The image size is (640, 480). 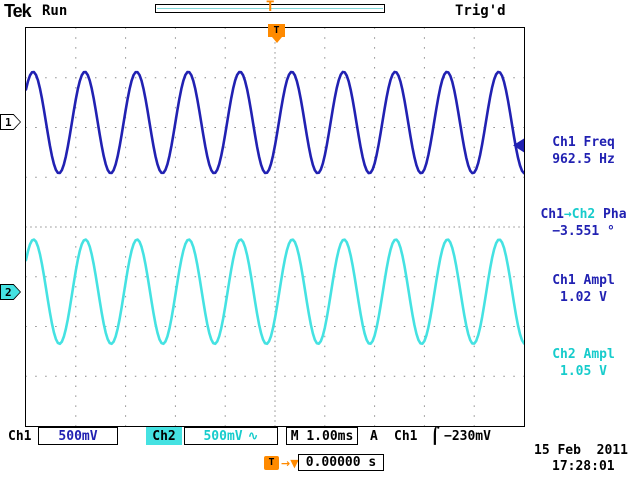 What do you see at coordinates (480, 11) in the screenshot?
I see `trigger-status: Trig'd` at bounding box center [480, 11].